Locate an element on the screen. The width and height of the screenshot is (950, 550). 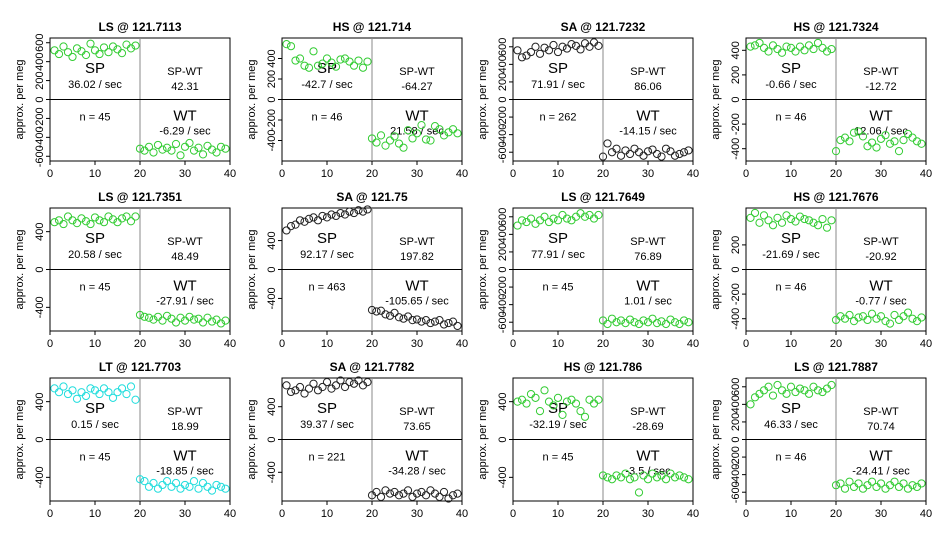
panel-title: LS @ 121.7113 is located at coordinates (139, 27).